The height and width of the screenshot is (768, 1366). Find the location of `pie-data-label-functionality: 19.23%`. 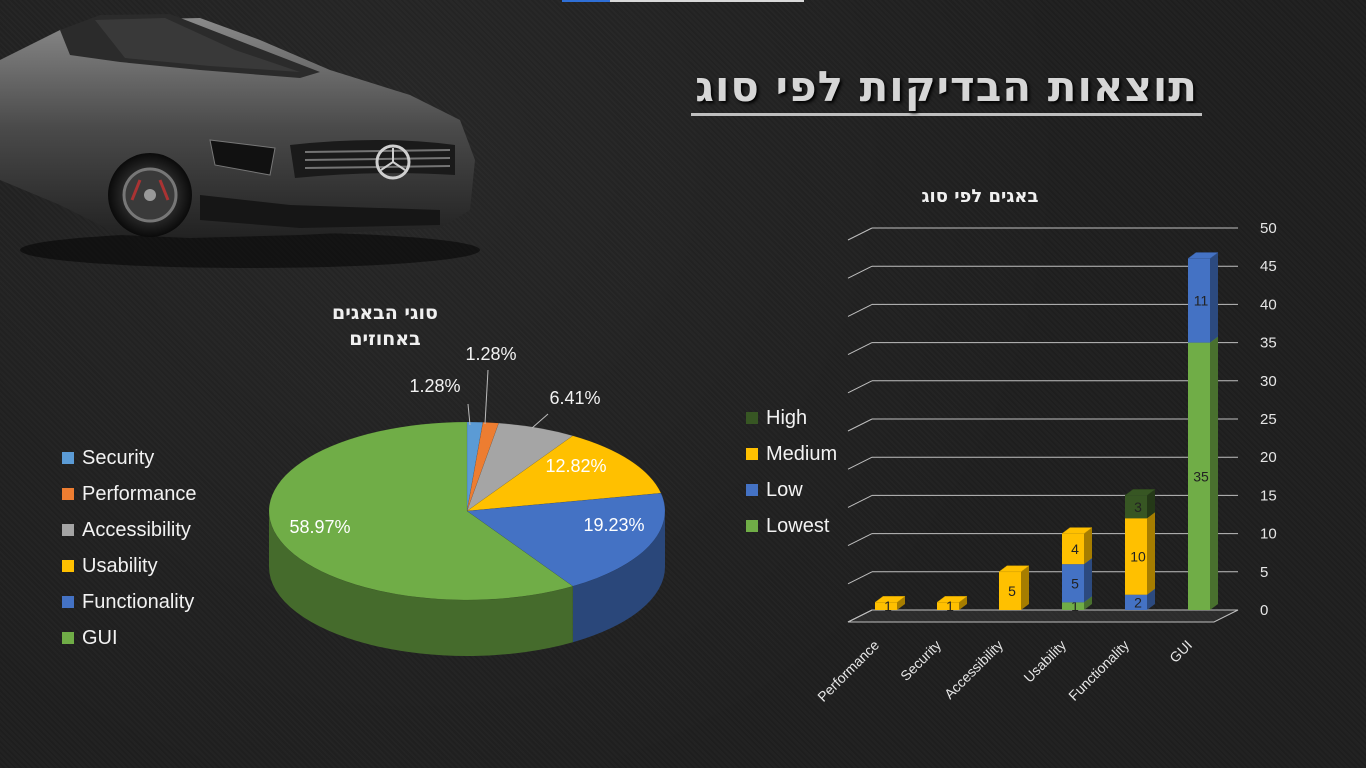

pie-data-label-functionality: 19.23% is located at coordinates (613, 525).